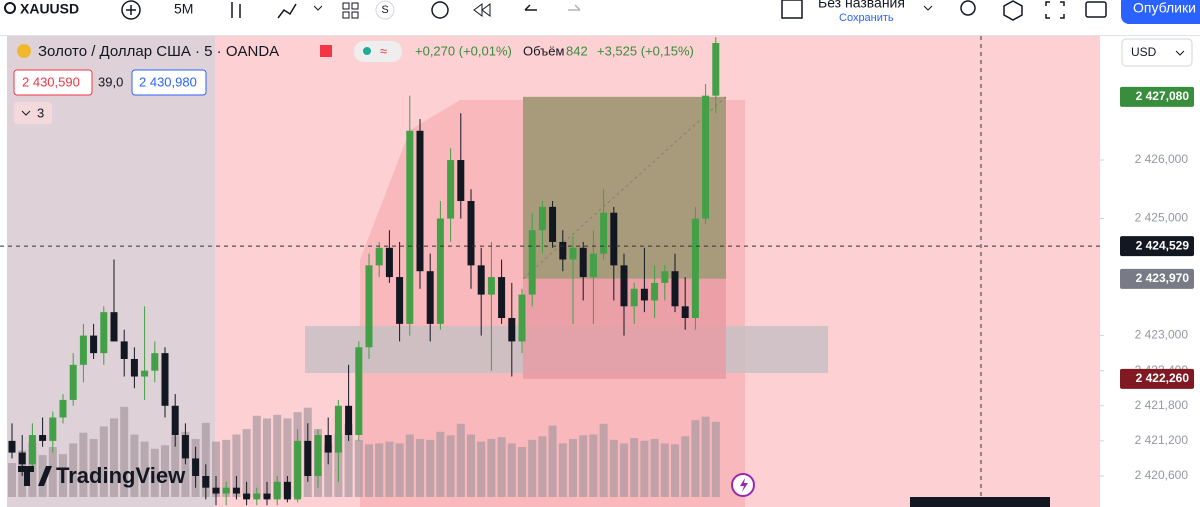 The width and height of the screenshot is (1200, 507). I want to click on layout-checkbox, so click(792, 9).